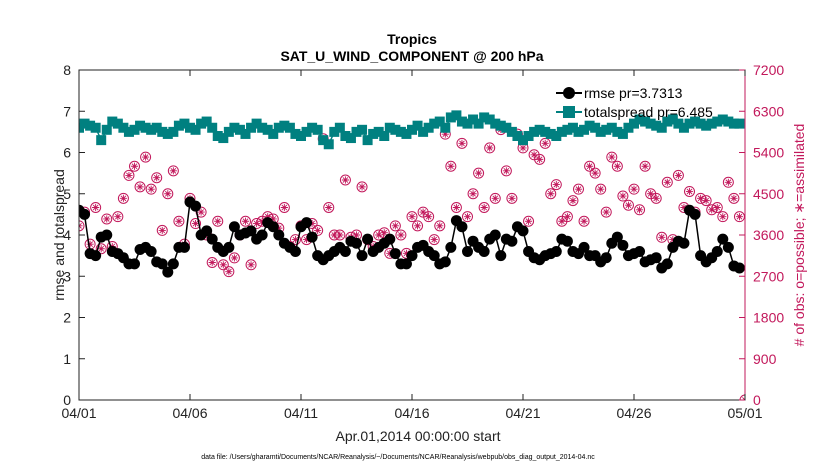 This screenshot has height=475, width=830. I want to click on x-tick-label: 04/11, so click(301, 413).